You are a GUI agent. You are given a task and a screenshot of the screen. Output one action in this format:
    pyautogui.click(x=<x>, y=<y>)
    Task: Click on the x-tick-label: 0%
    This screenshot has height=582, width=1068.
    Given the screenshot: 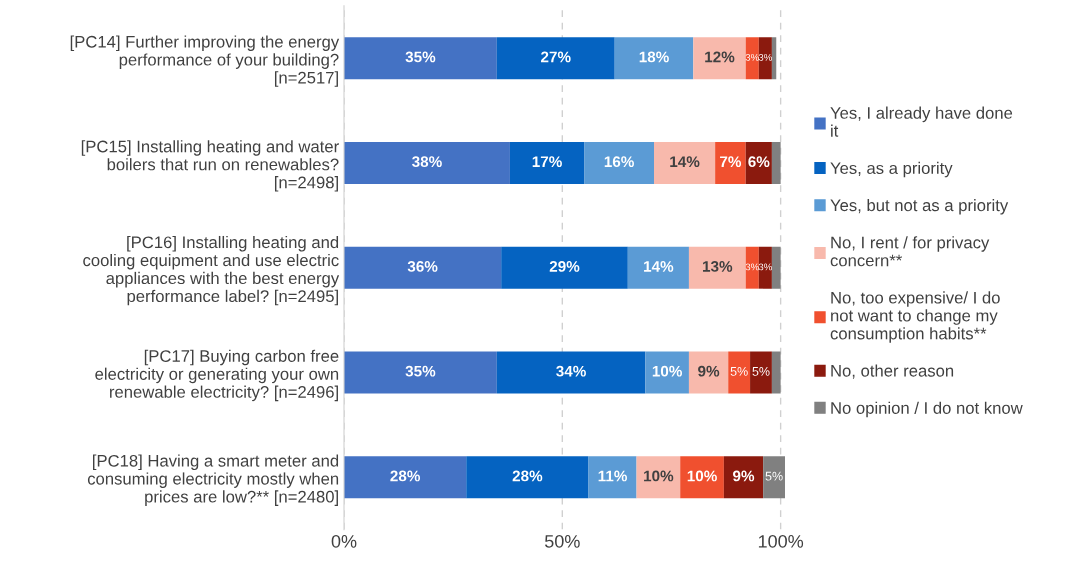 What is the action you would take?
    pyautogui.click(x=344, y=541)
    